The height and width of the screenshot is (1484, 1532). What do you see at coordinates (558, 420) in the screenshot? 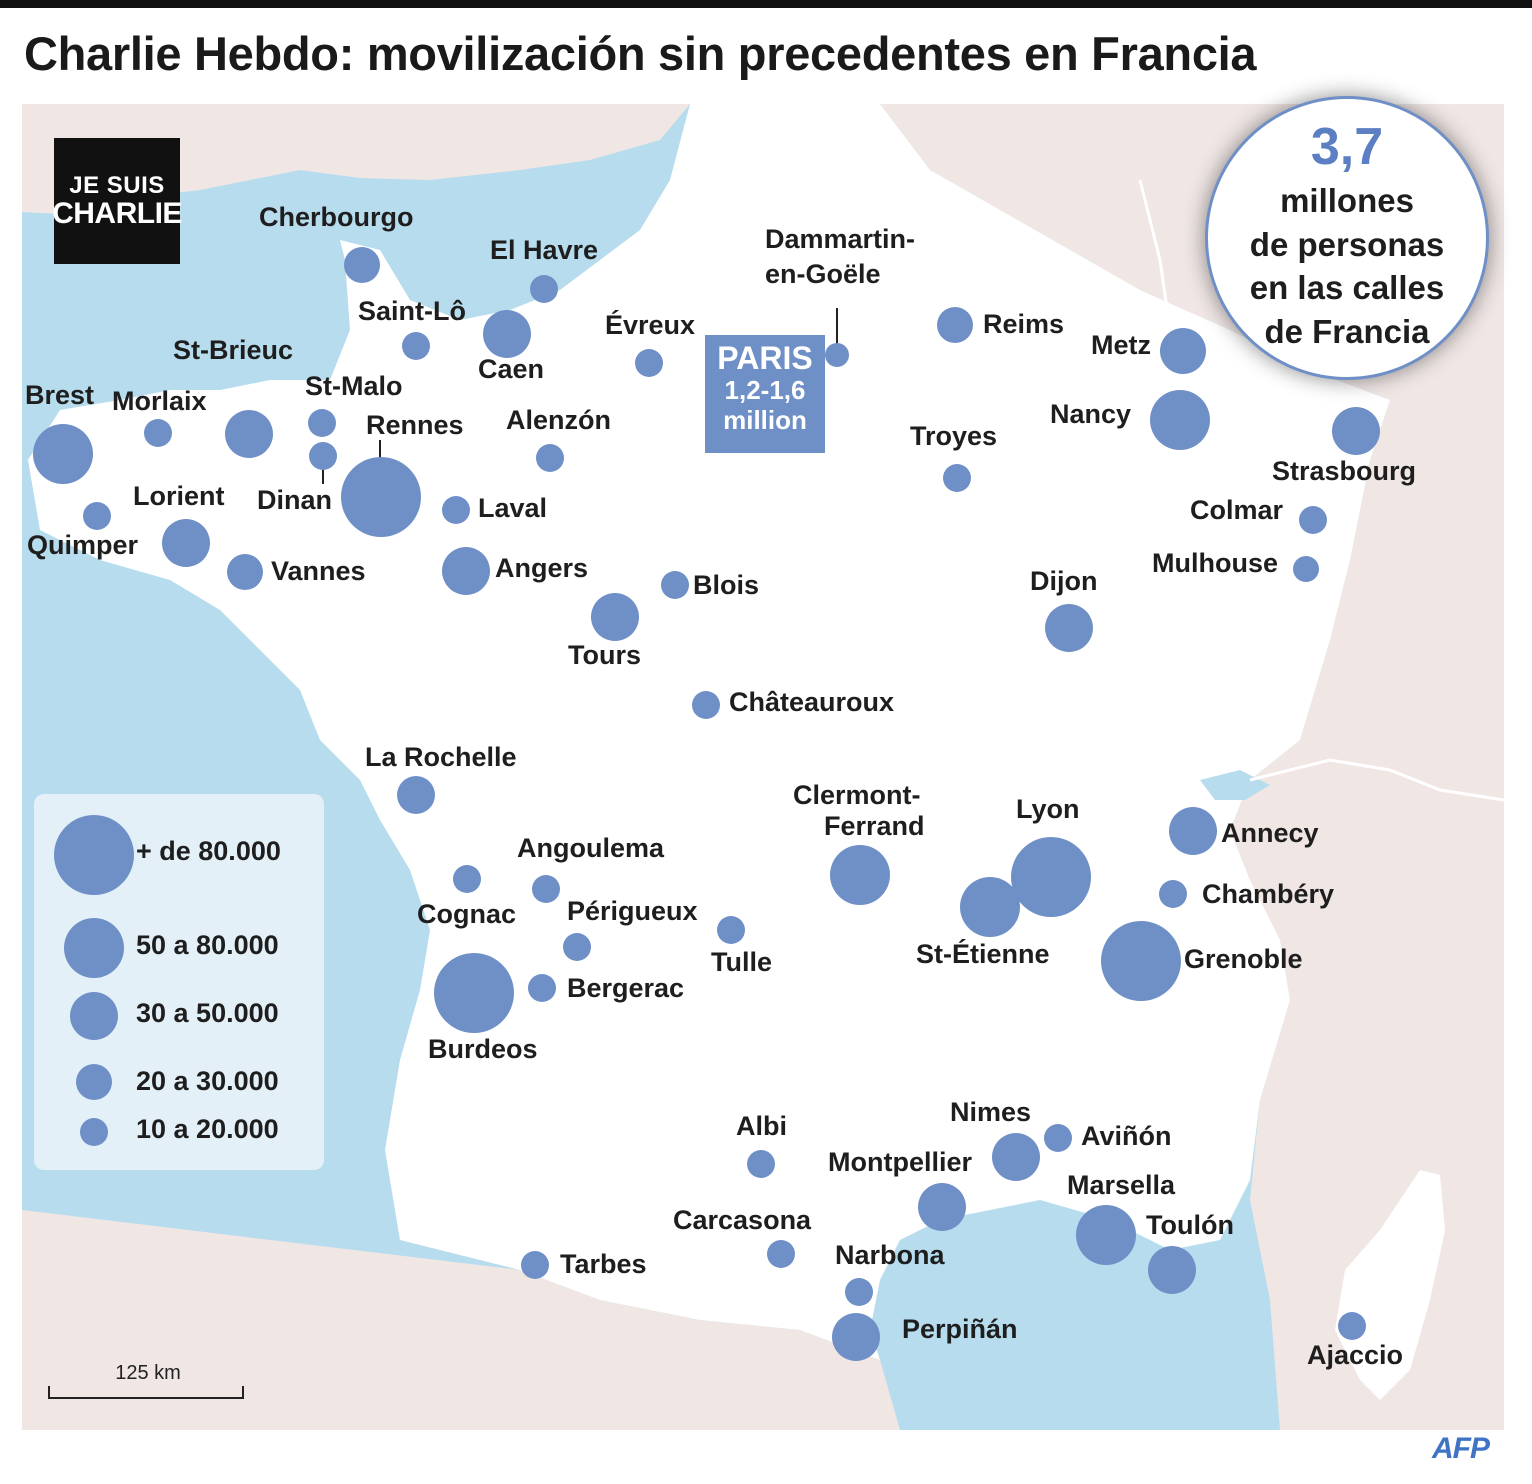
I see `city-label-alenzon: Alenzón` at bounding box center [558, 420].